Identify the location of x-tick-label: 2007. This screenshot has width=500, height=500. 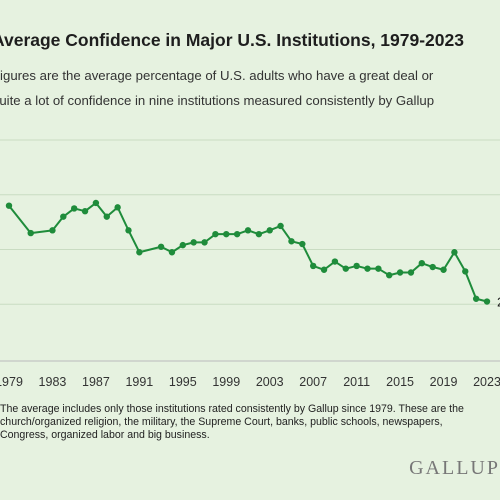
(313, 382).